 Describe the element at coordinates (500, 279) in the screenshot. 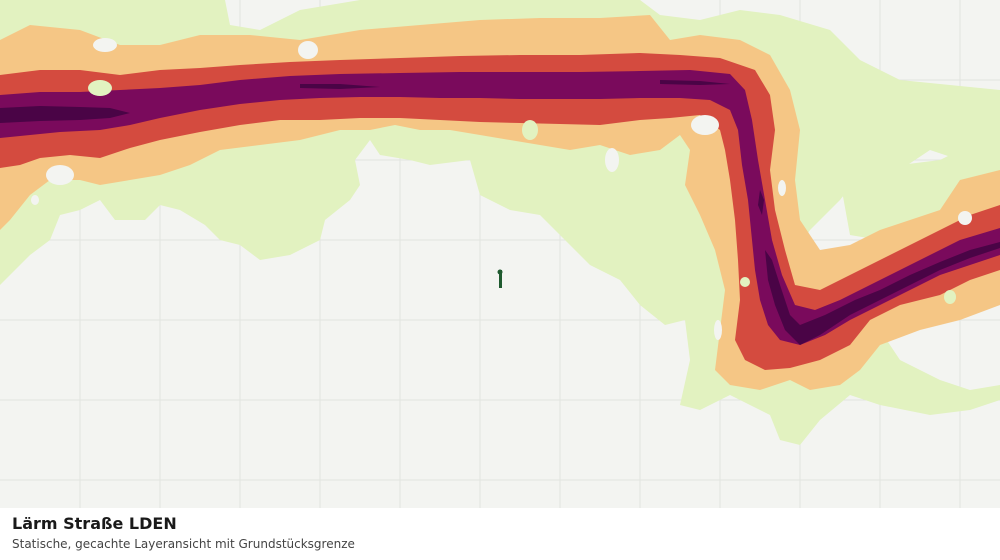

I see `parcel-boundary-marker-icon` at that location.